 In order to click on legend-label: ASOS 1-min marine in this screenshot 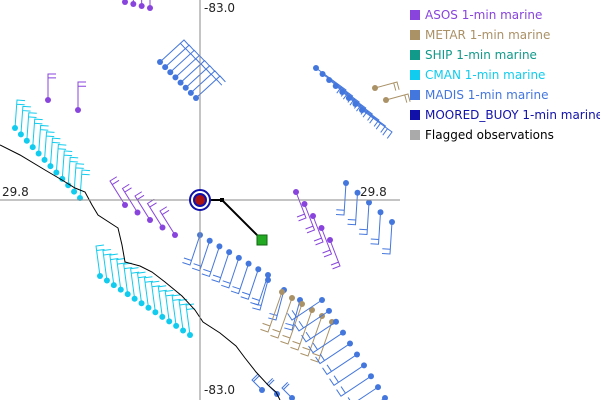, I will do `click(483, 15)`.